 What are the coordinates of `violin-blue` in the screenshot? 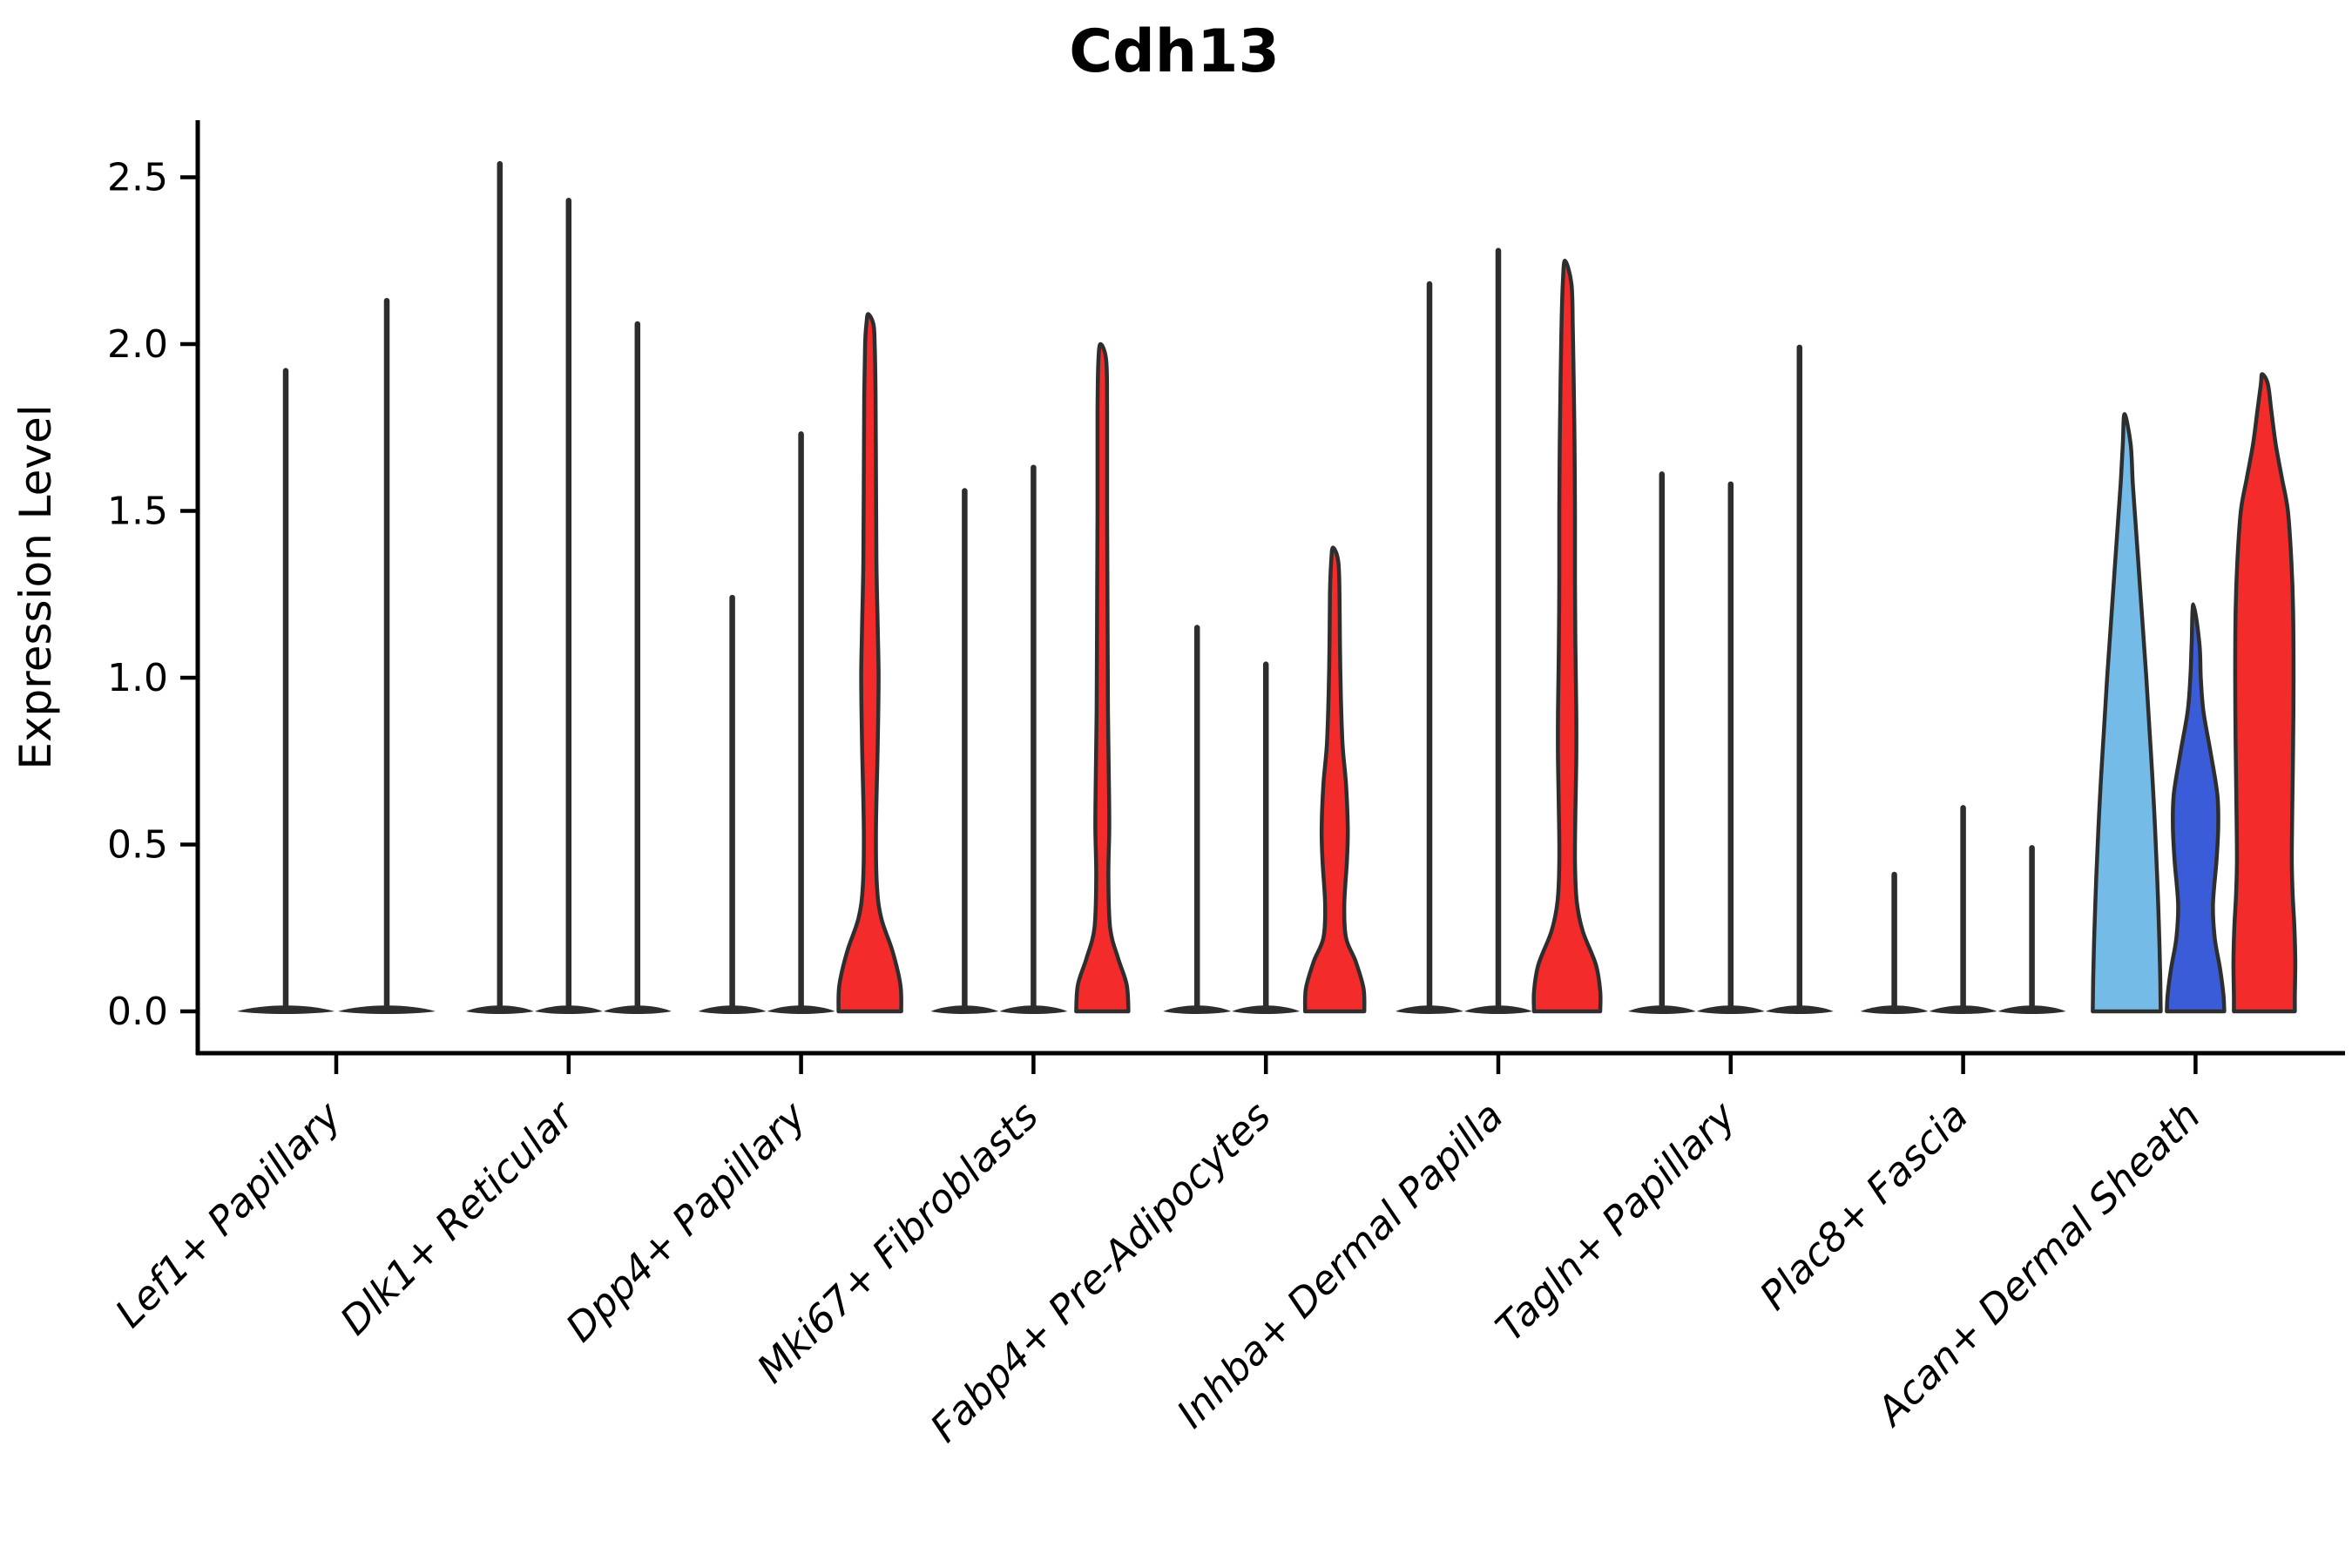 It's located at (2196, 808).